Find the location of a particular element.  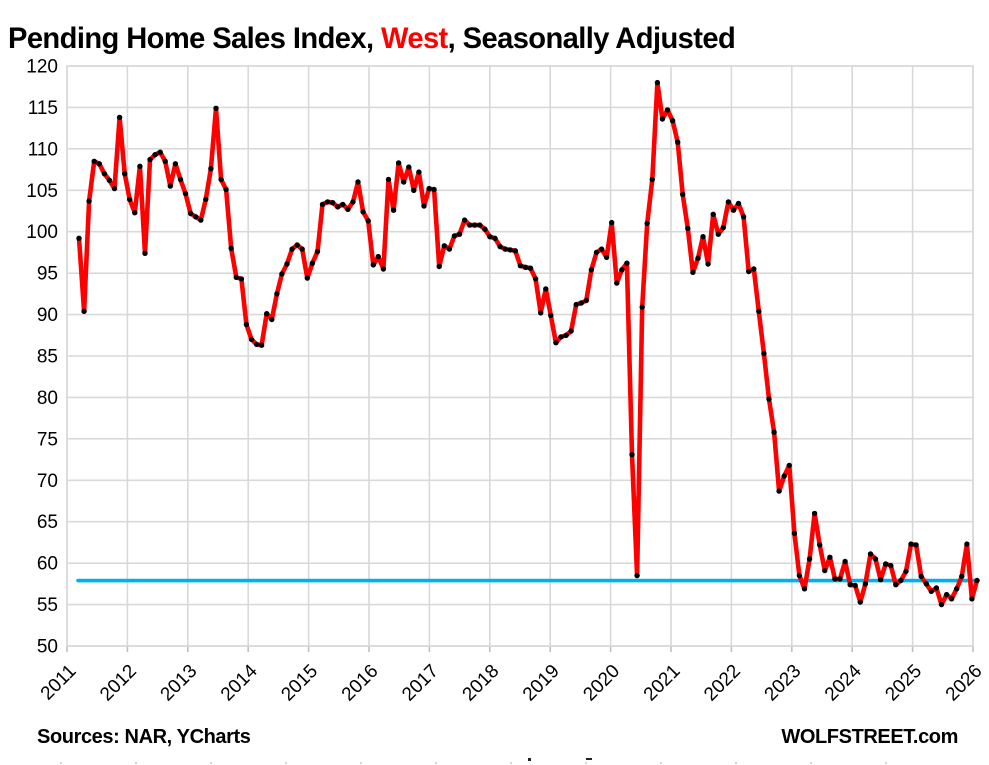

y-tick-label: 105 is located at coordinates (42, 191).